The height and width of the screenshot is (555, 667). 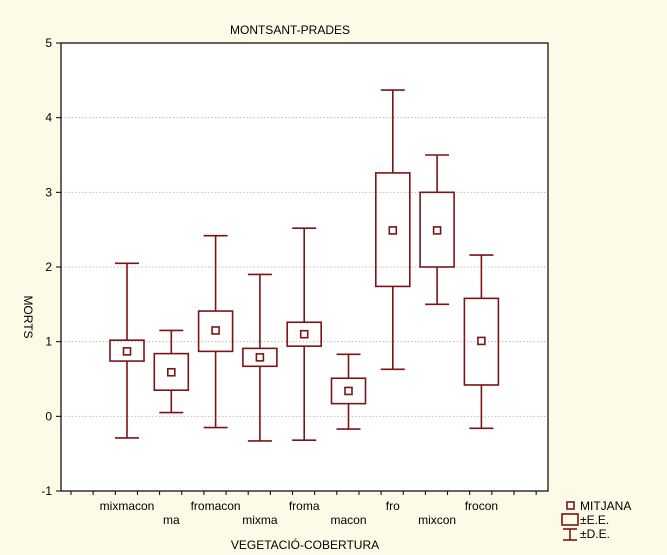 What do you see at coordinates (48, 192) in the screenshot?
I see `y-tick-label: 3` at bounding box center [48, 192].